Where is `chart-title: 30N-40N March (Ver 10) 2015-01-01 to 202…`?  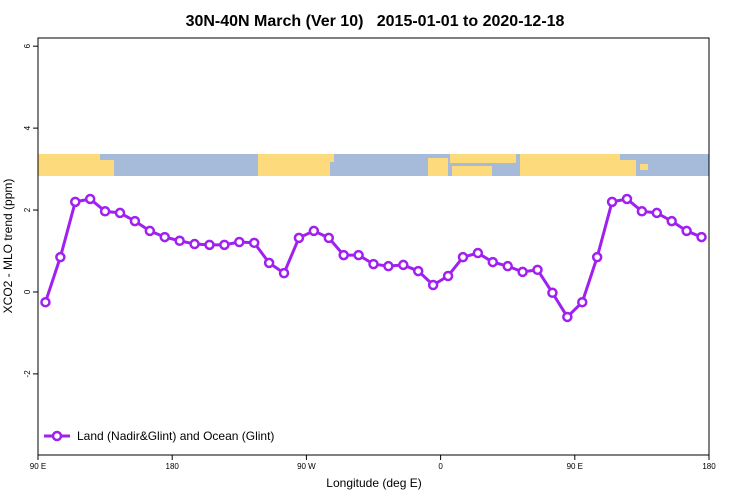
chart-title: 30N-40N March (Ver 10) 2015-01-01 to 202… is located at coordinates (375, 21).